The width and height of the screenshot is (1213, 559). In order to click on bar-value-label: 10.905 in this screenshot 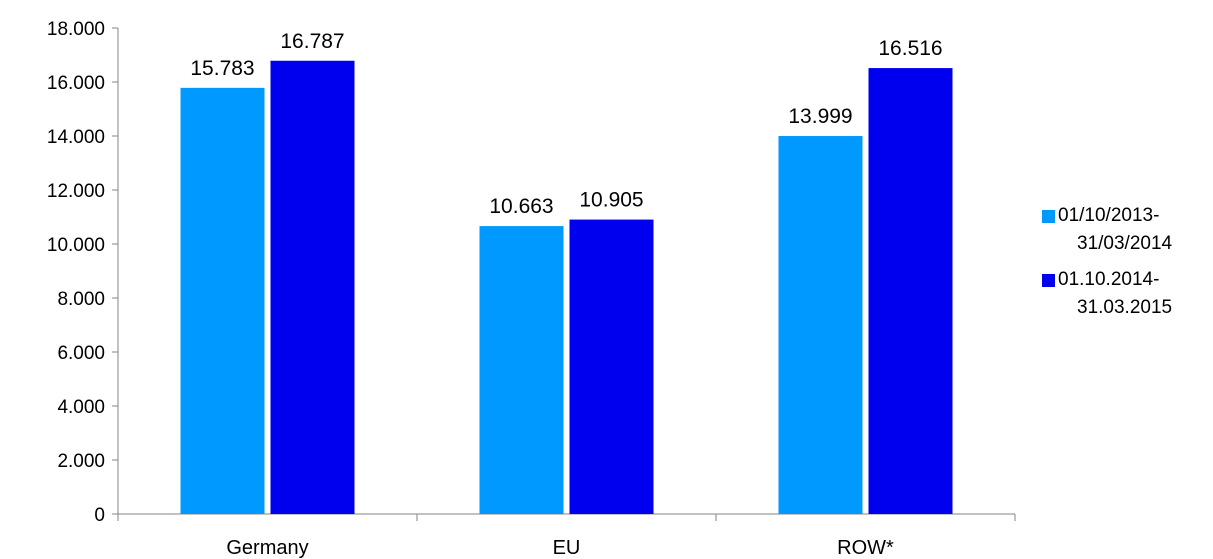, I will do `click(611, 200)`.